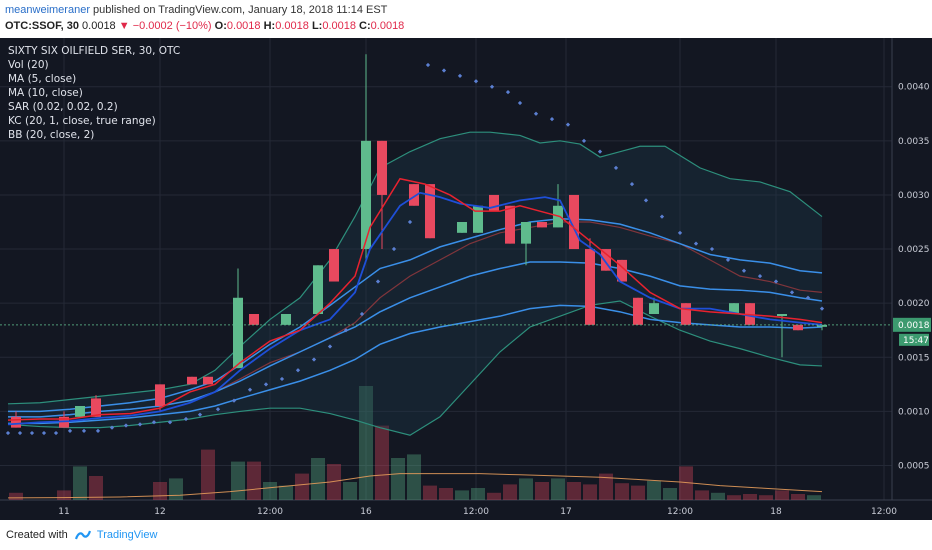  I want to click on legend-bb: BB (20, close, 2), so click(51, 135).